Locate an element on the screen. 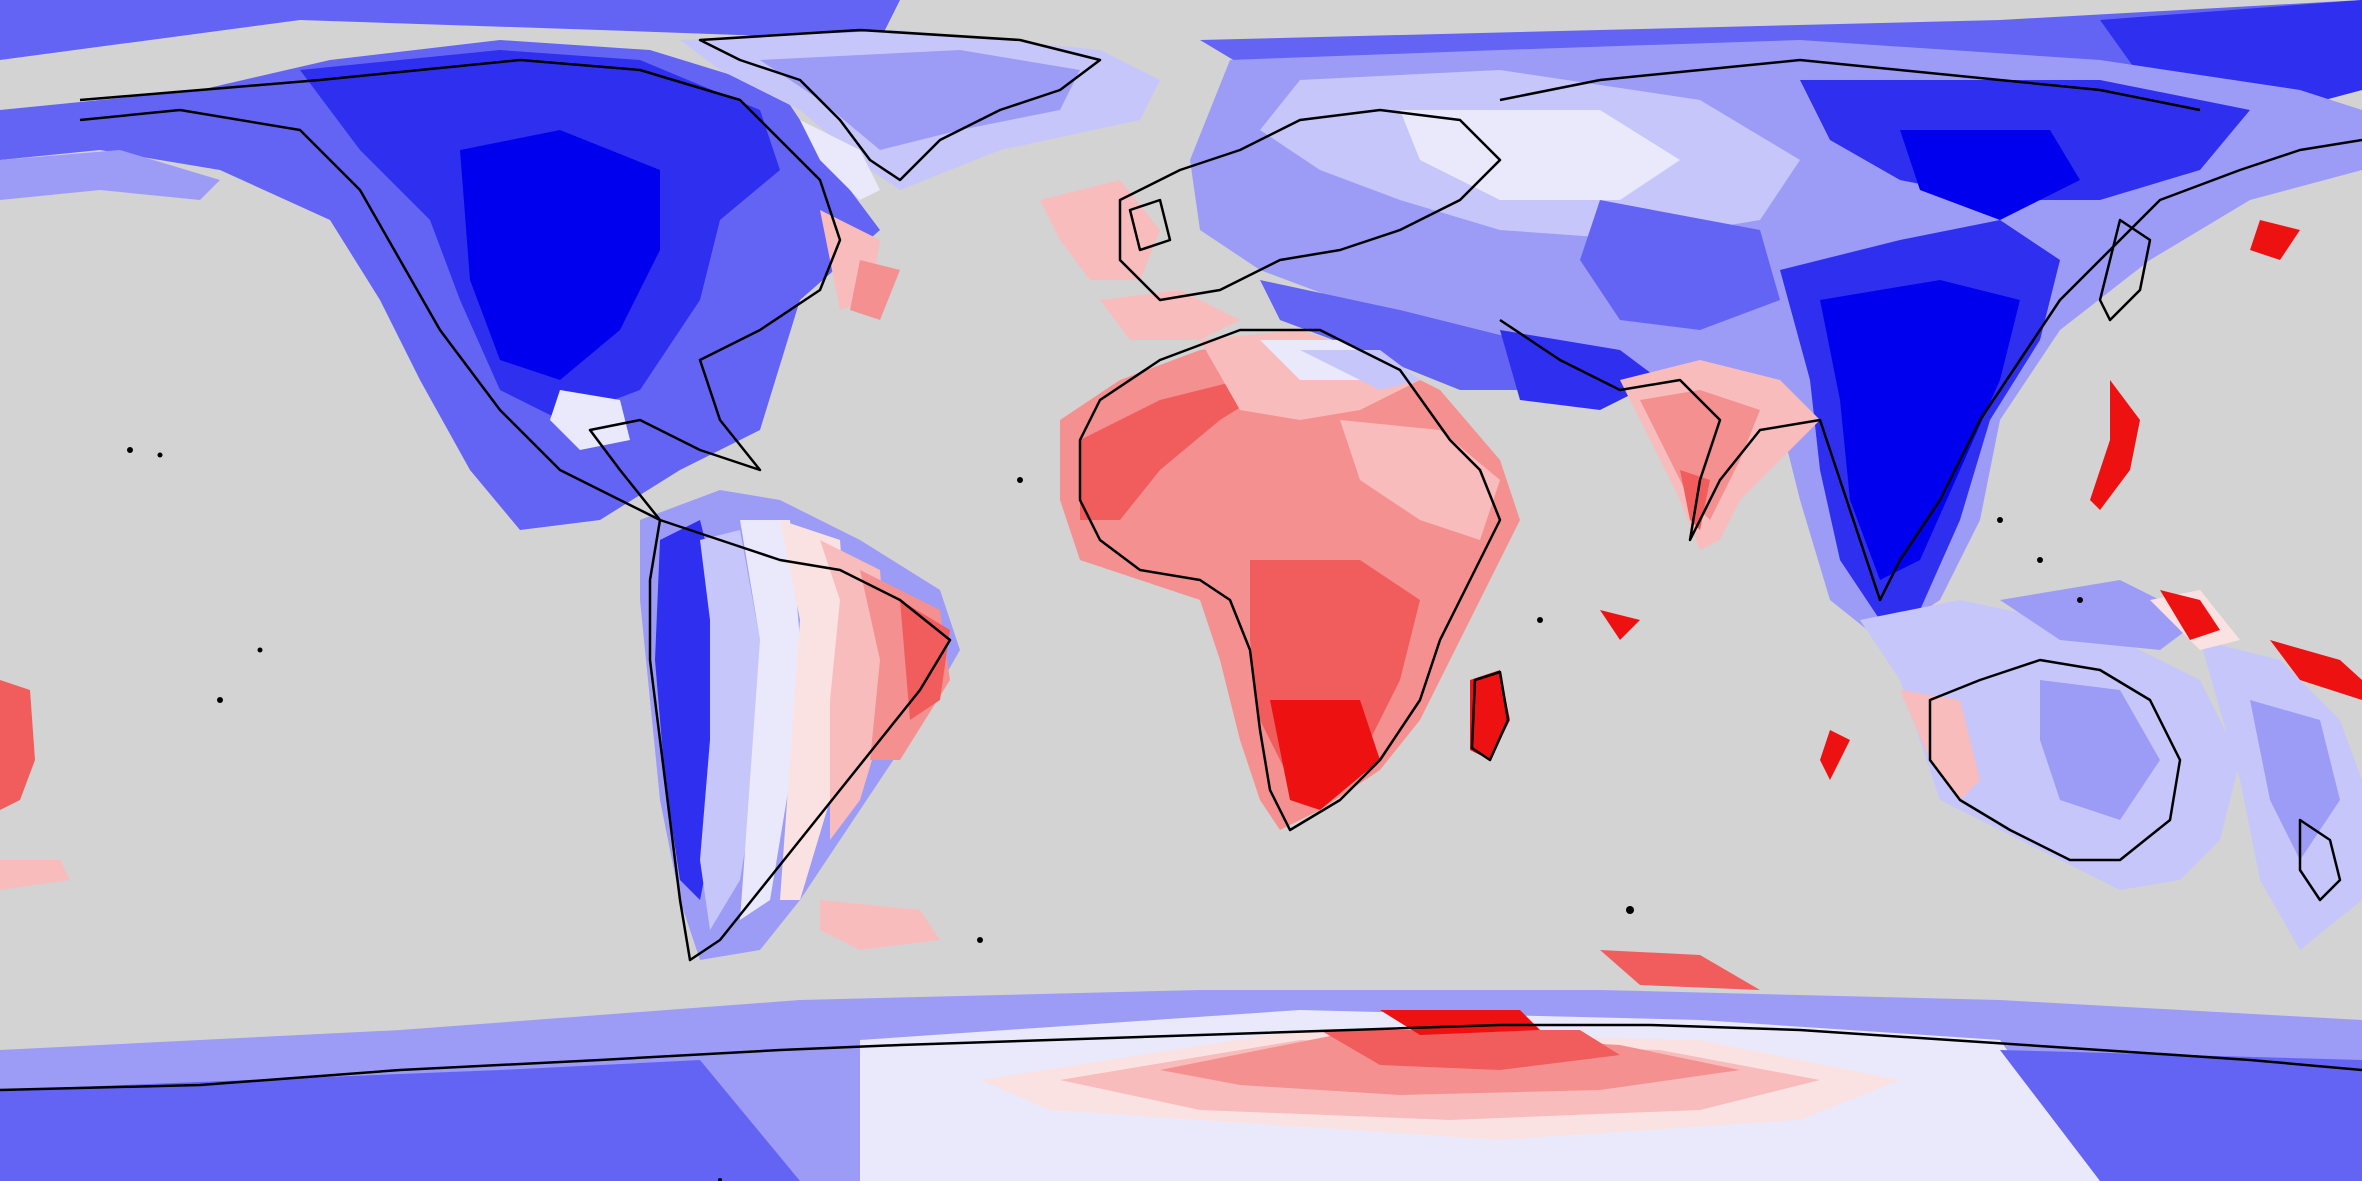  coastline-south-america is located at coordinates (800, 740).